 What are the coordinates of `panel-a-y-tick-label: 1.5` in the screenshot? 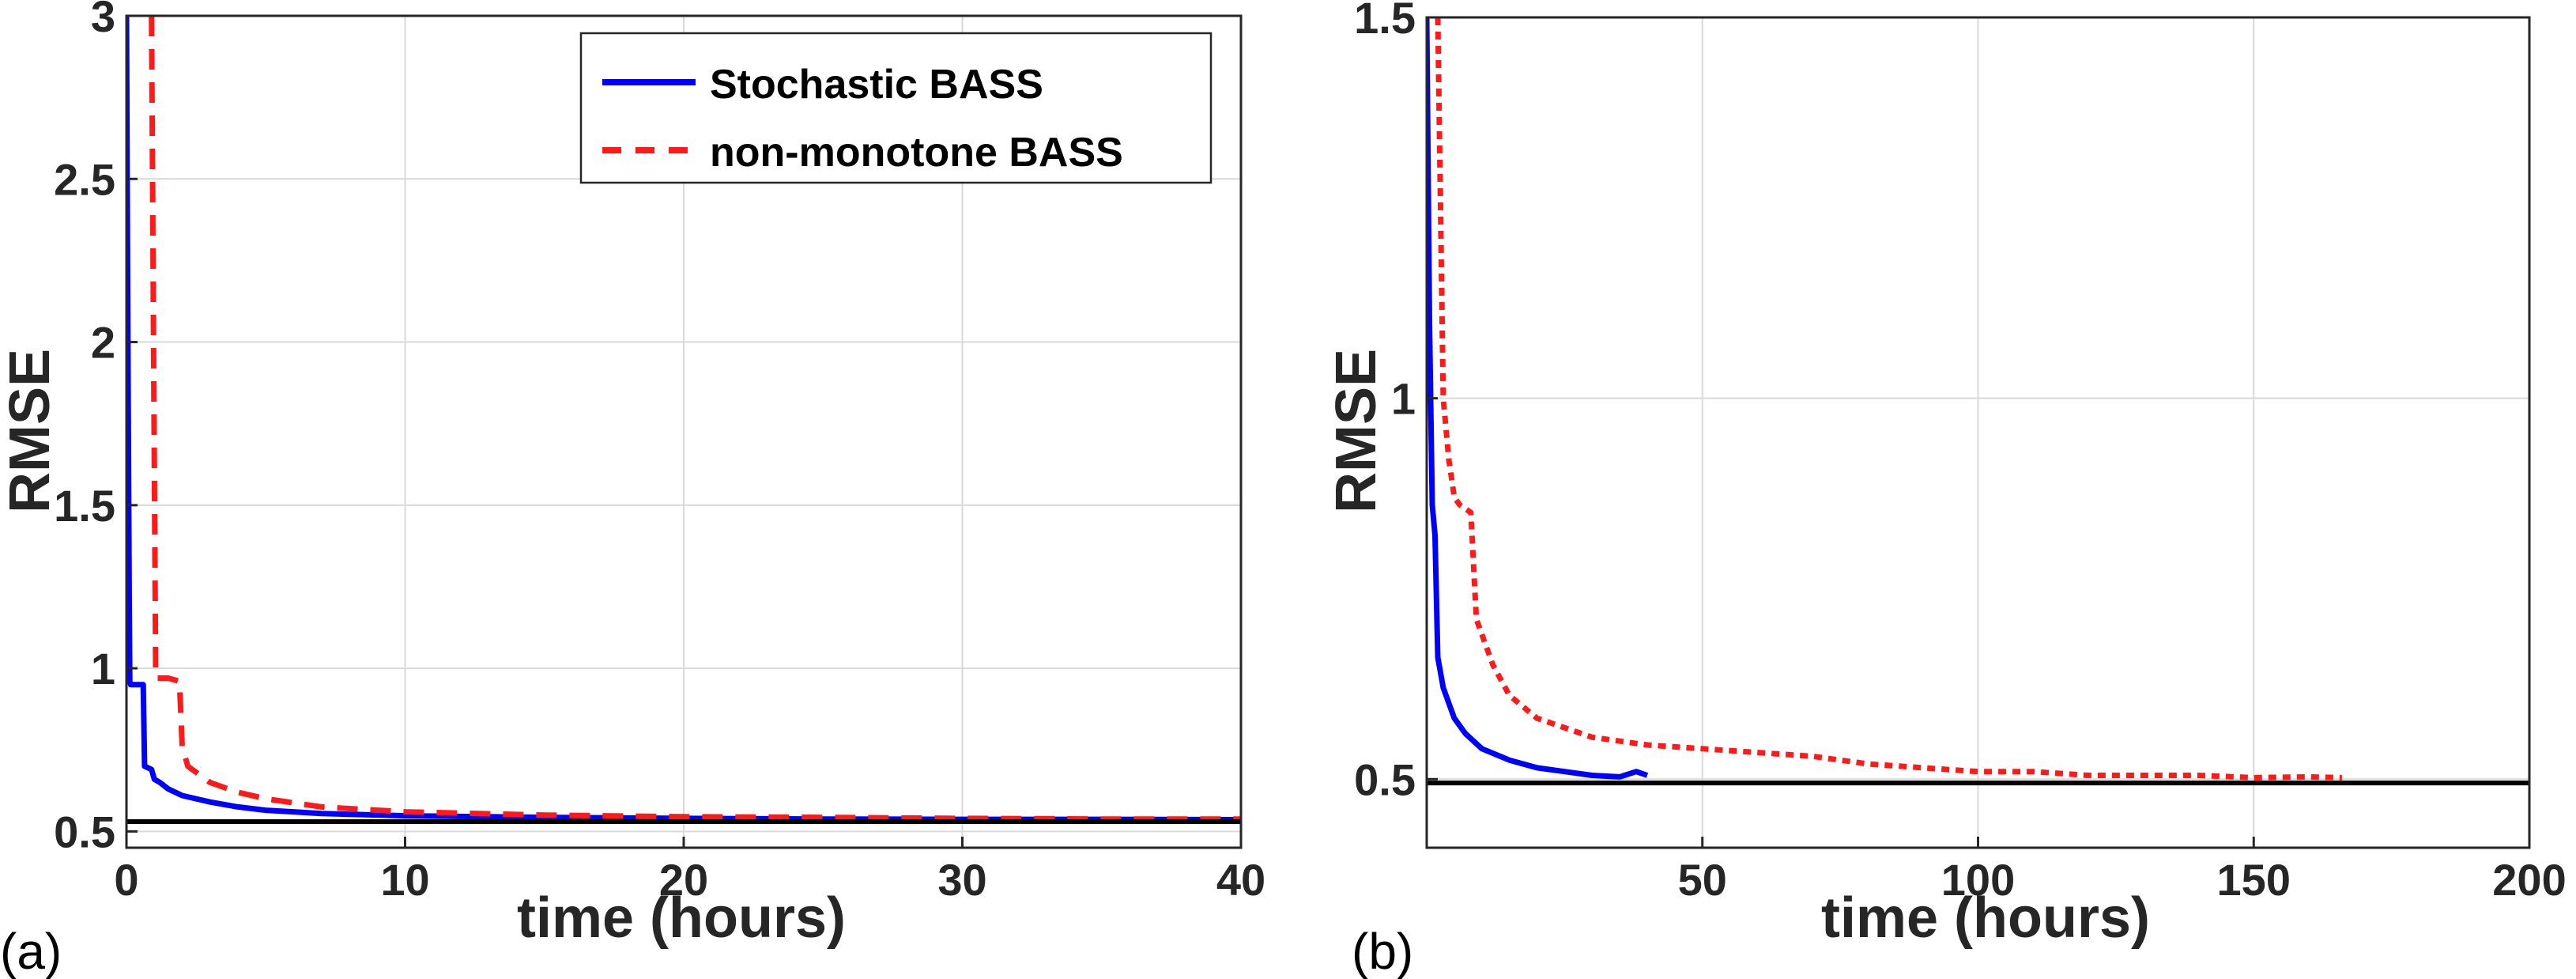 It's located at (84, 506).